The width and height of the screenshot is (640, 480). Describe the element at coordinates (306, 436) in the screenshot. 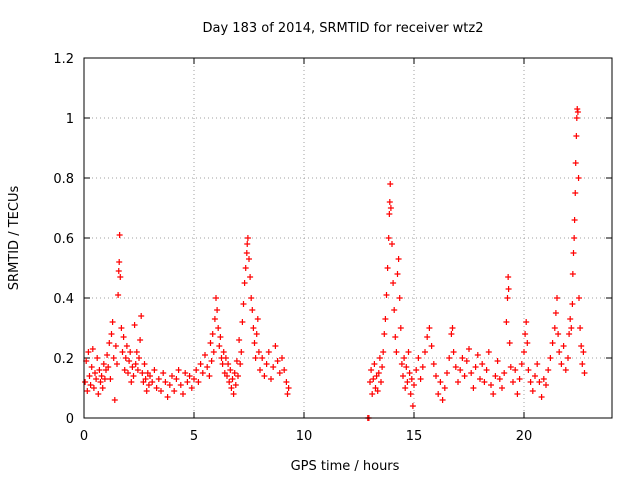

I see `x-tick-labels: 0 5 10 15 20` at that location.